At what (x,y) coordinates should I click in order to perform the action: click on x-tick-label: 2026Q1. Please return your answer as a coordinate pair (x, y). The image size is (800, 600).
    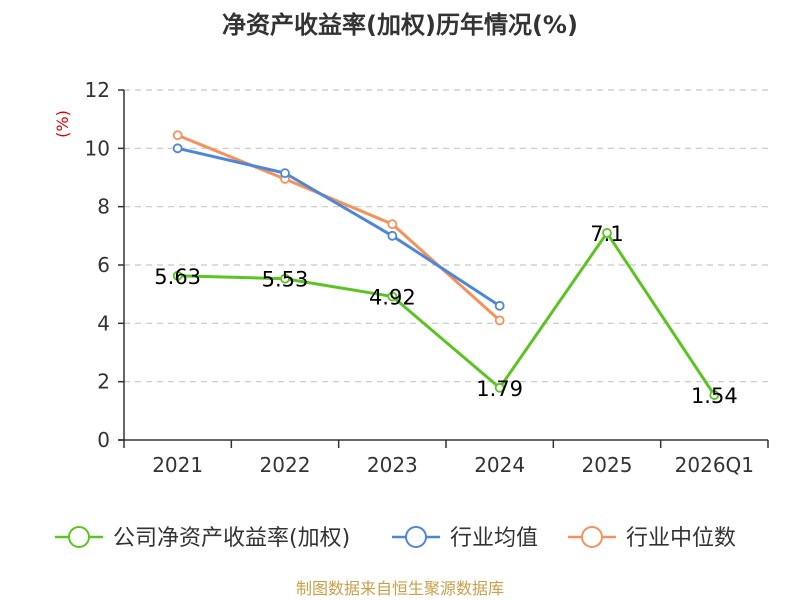
    Looking at the image, I should click on (714, 465).